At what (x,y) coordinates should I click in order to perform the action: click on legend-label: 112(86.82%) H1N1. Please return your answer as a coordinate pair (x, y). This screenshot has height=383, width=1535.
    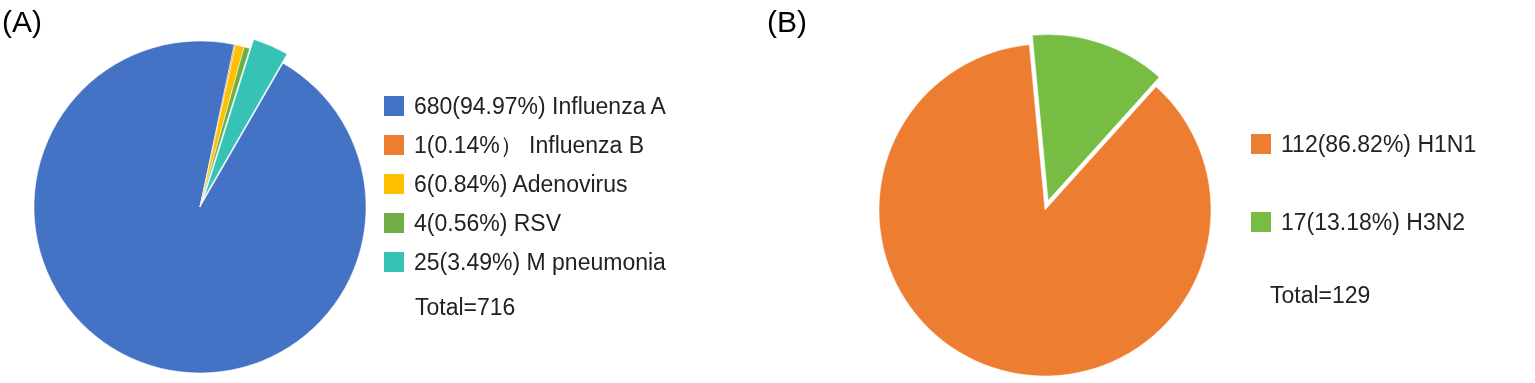
    Looking at the image, I should click on (1379, 144).